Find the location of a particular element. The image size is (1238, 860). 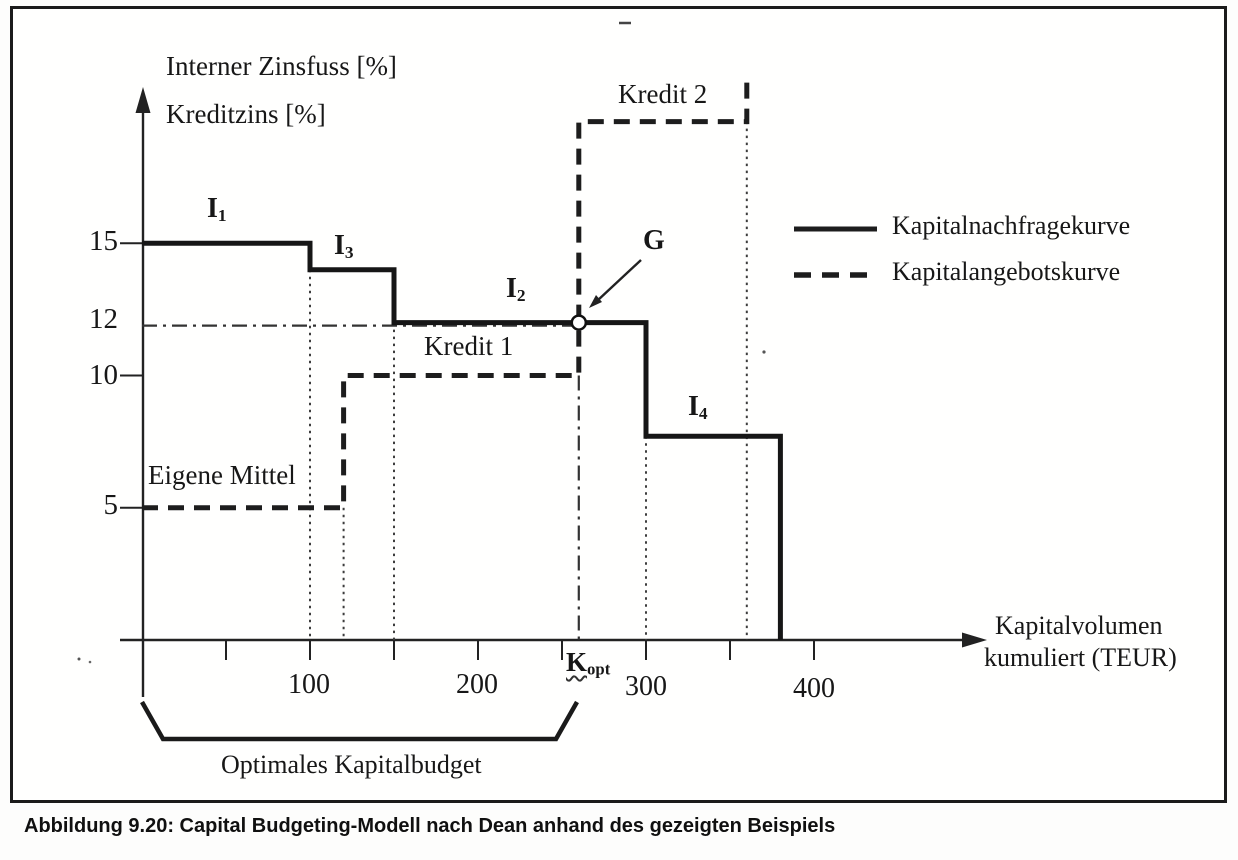

y-axis-title-line1: Interner Zinsfuss [%] is located at coordinates (281, 66).